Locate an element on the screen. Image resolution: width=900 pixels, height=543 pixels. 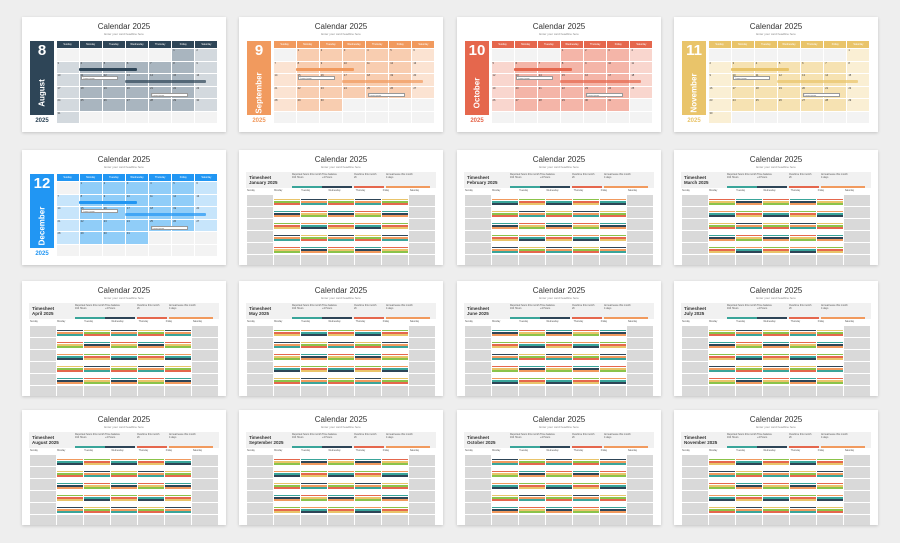
day-cell: 31 is located at coordinates (67, 117).